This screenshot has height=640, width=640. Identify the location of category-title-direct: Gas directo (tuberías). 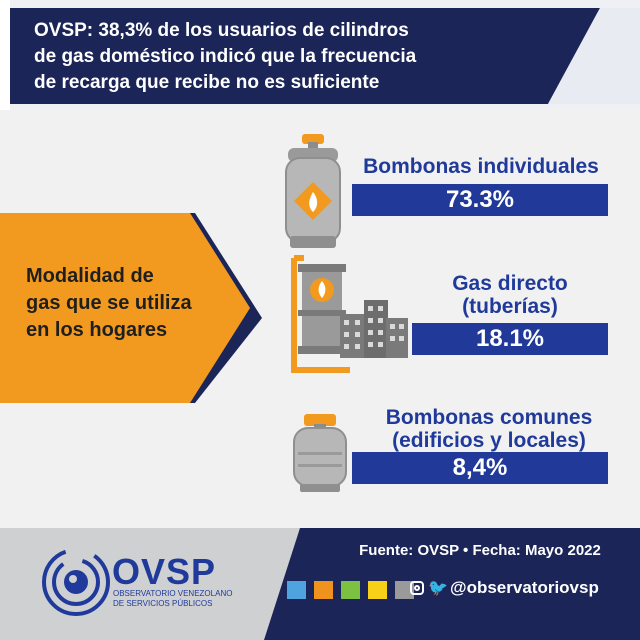
(510, 295).